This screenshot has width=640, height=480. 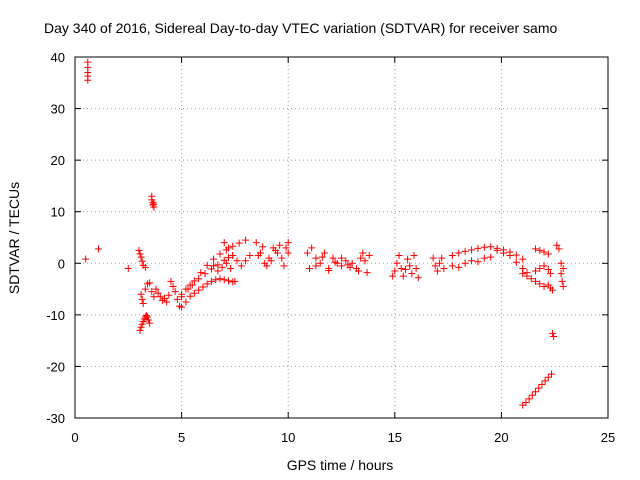 What do you see at coordinates (55, 418) in the screenshot?
I see `y-tick-label: -30` at bounding box center [55, 418].